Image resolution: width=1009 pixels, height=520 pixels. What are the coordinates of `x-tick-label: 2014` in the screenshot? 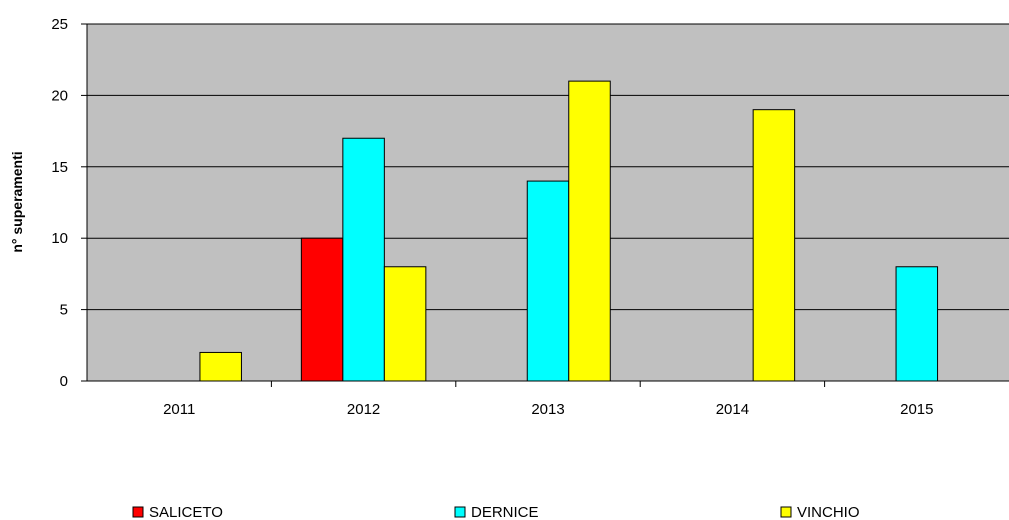 It's located at (732, 409).